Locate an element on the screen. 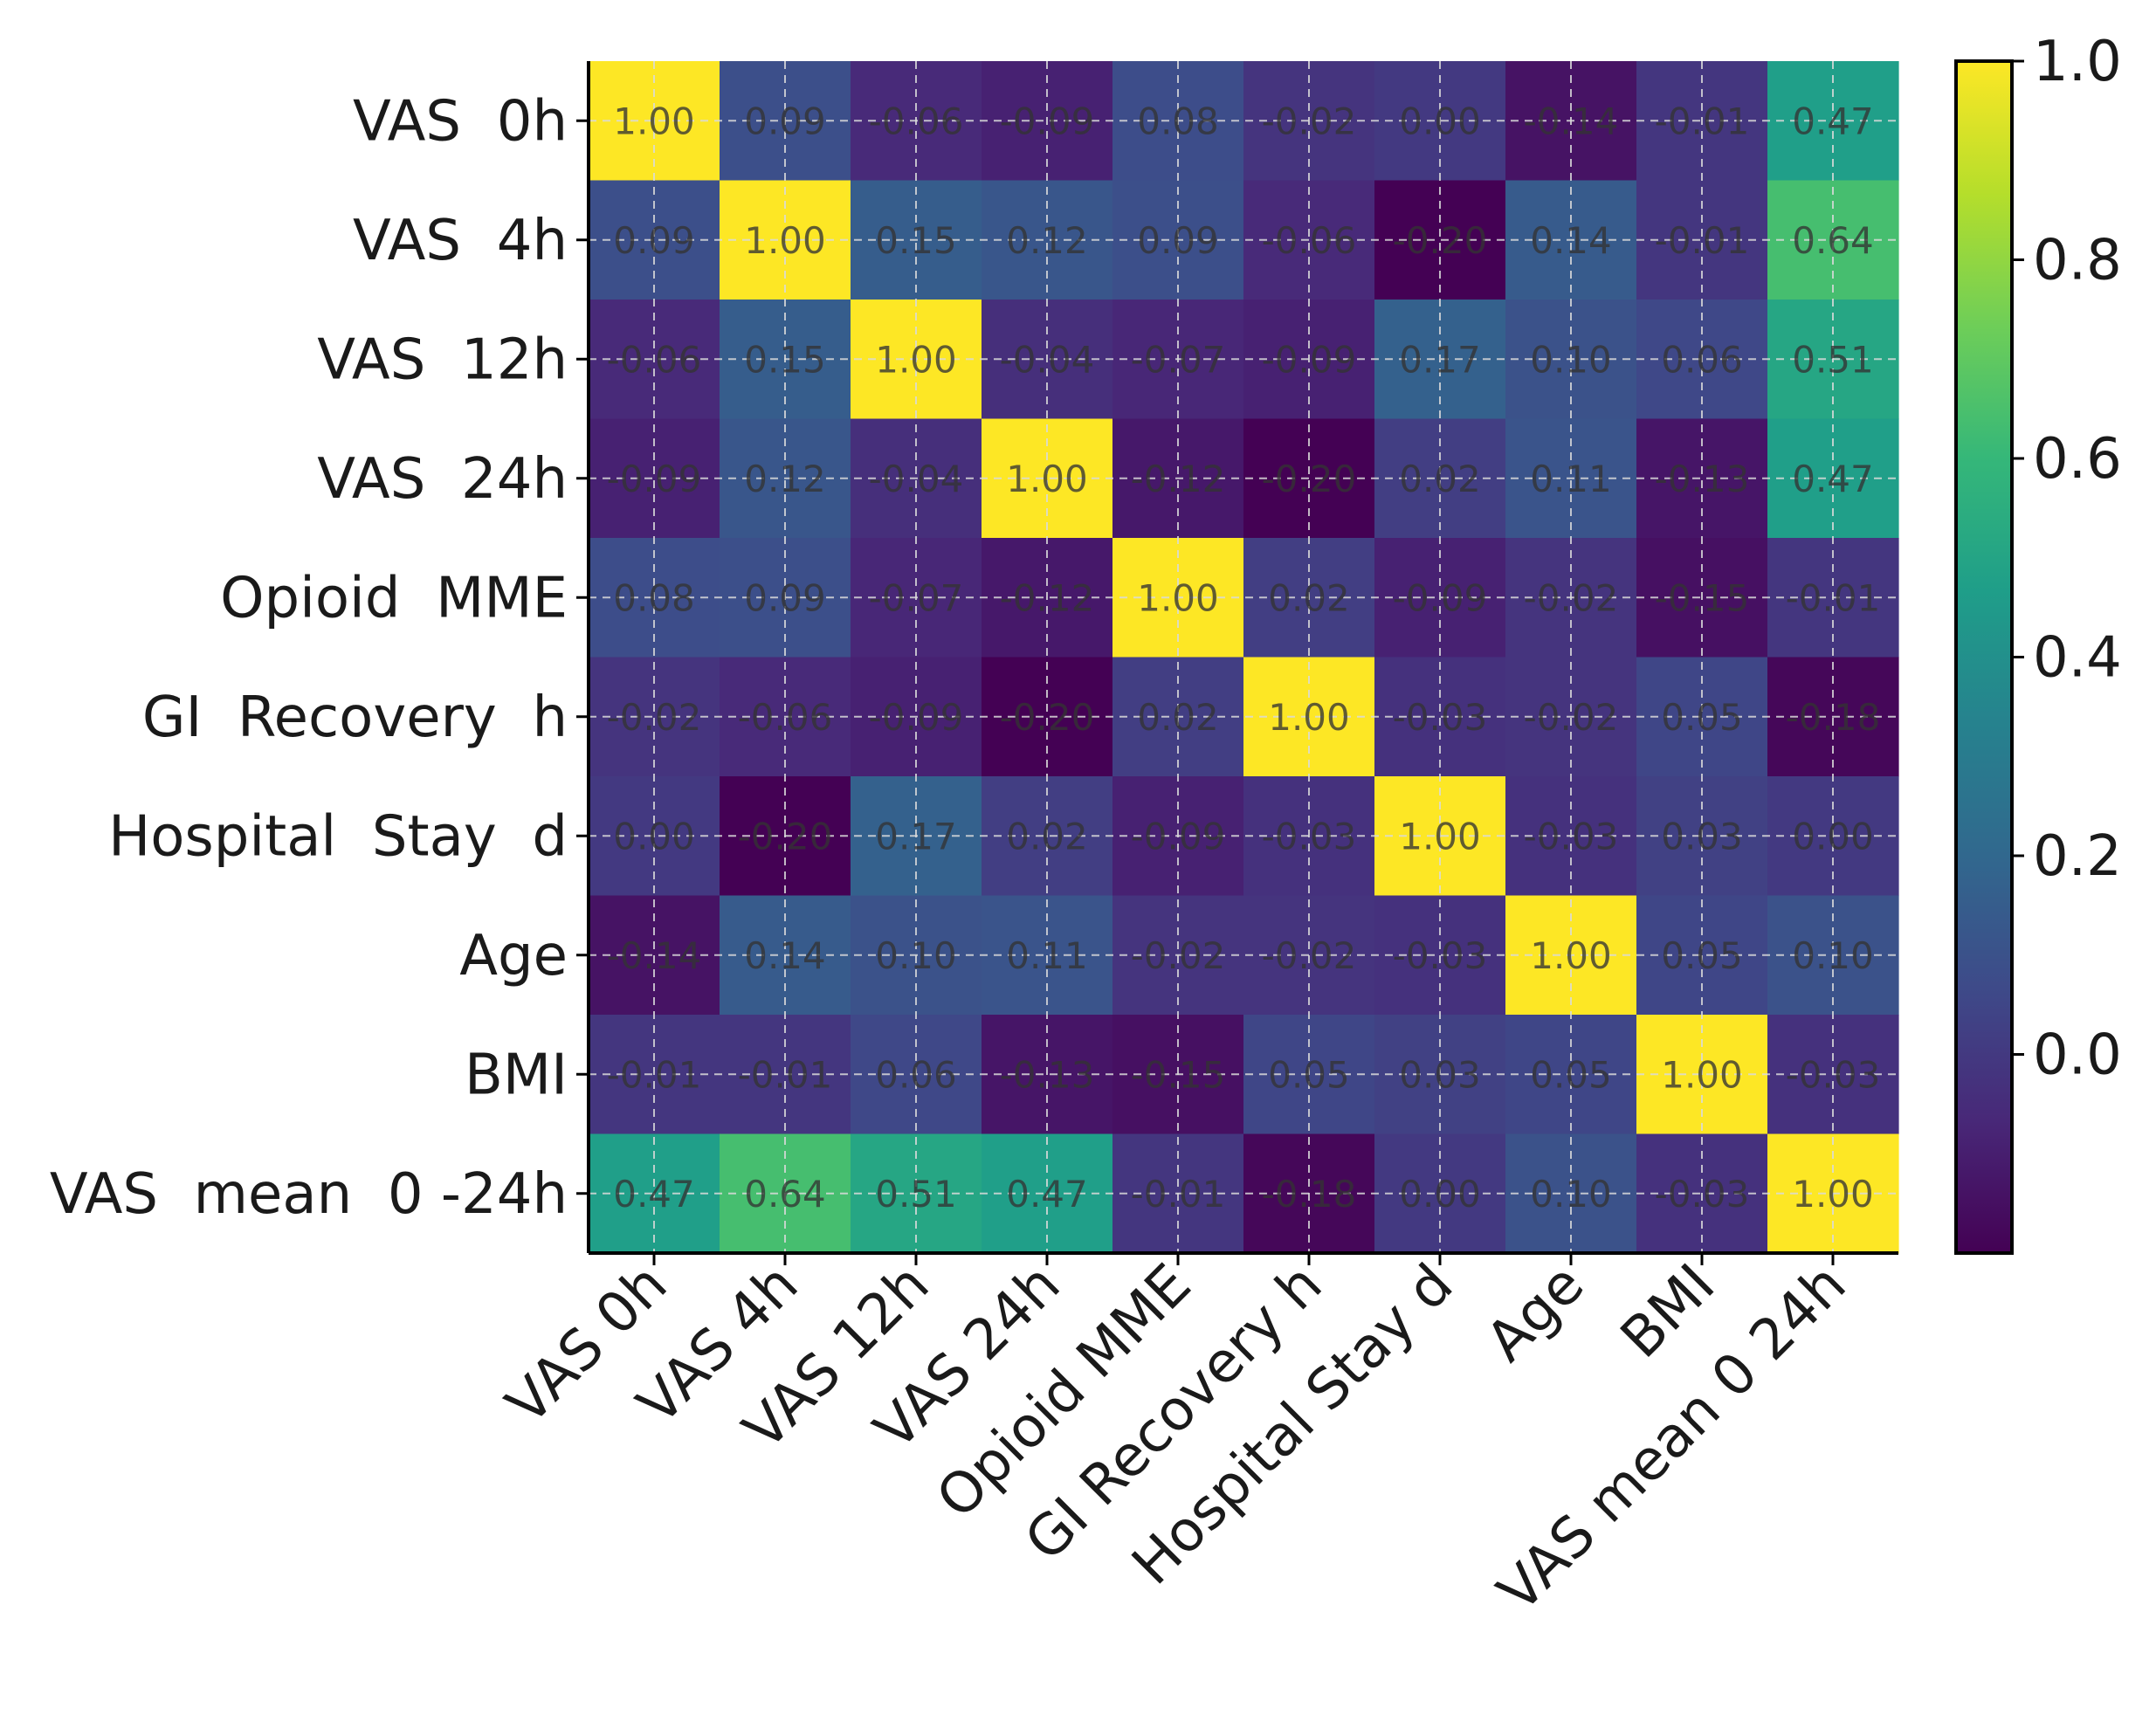 This screenshot has height=1715, width=2156. colorbar-tick-label: 0.0 is located at coordinates (2077, 1055).